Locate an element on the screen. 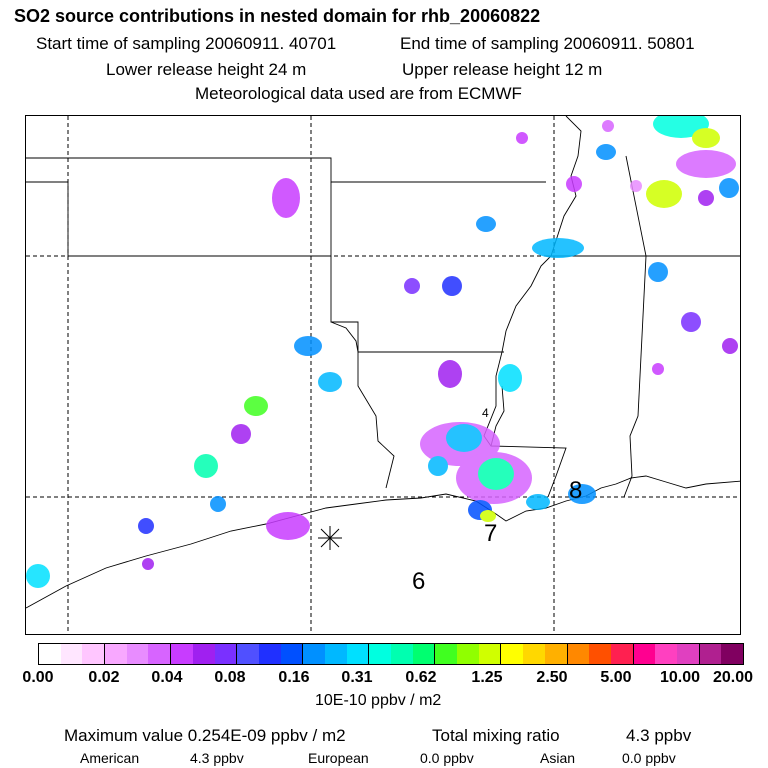  colorbar-tick: 0.31 is located at coordinates (357, 677).